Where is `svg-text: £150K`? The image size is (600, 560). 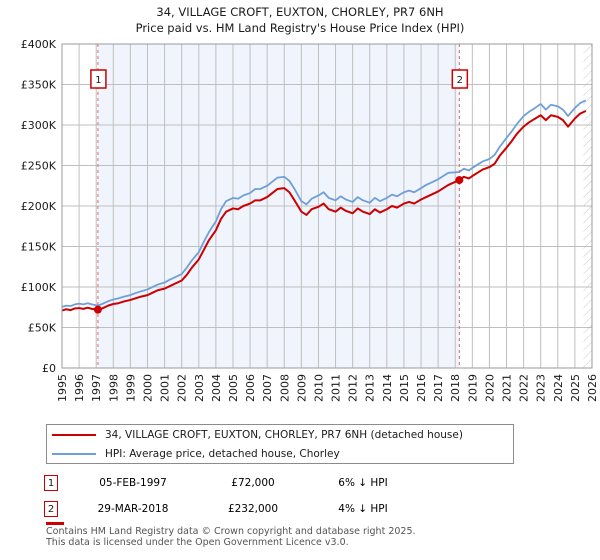
svg-text: £150K is located at coordinates (39, 247).